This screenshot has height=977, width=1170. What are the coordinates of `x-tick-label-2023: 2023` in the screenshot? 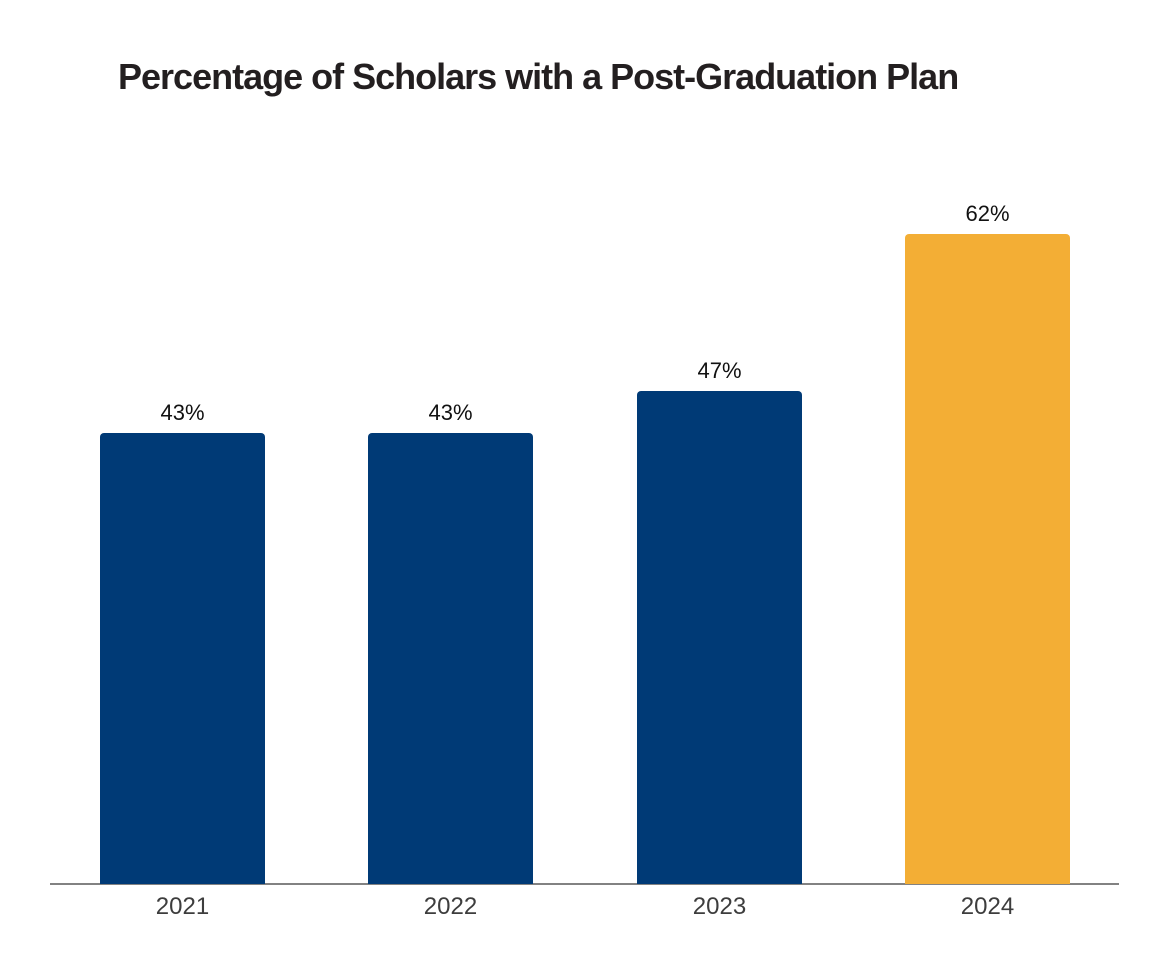 It's located at (719, 906).